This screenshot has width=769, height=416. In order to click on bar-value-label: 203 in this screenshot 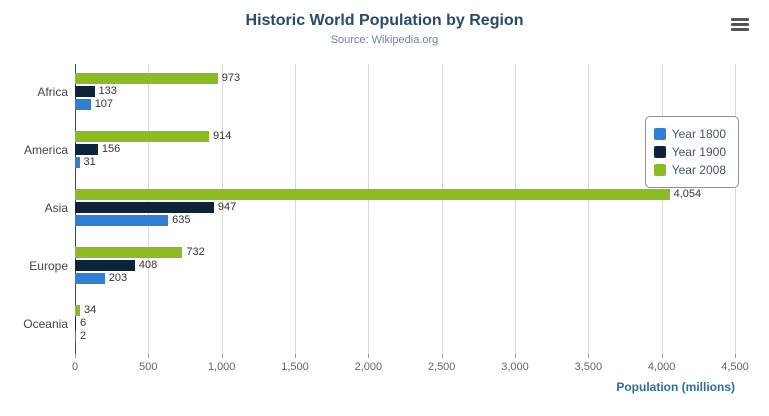, I will do `click(118, 278)`.